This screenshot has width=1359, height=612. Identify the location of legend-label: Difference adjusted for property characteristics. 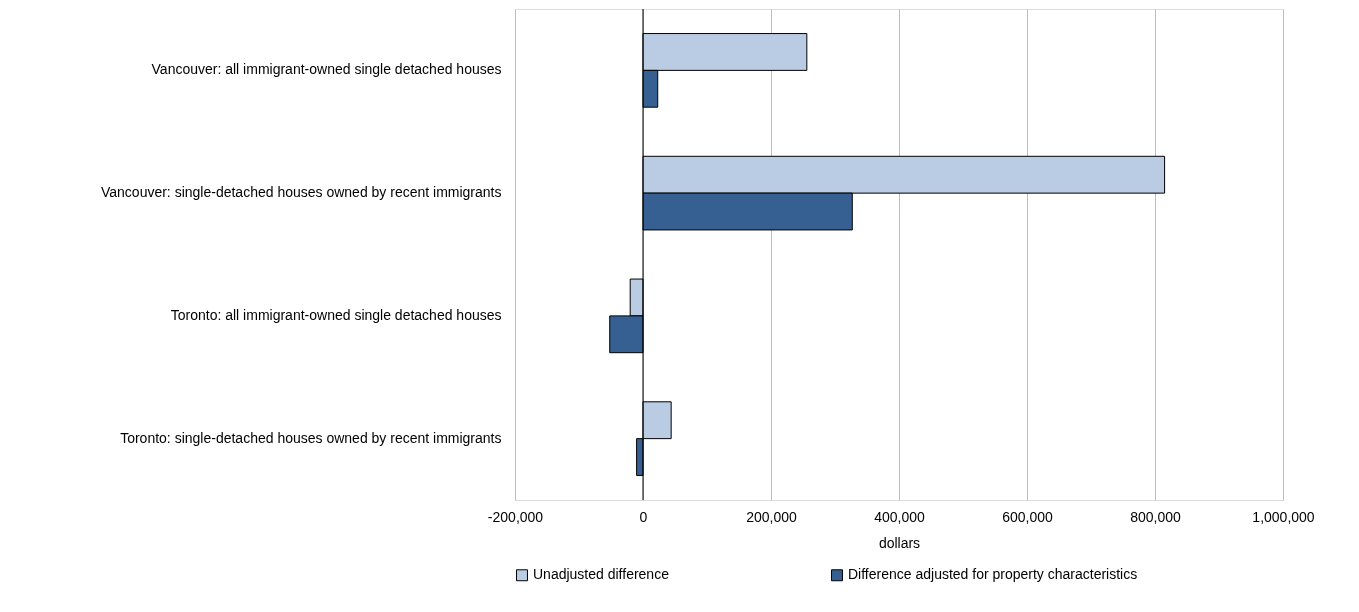
(993, 574).